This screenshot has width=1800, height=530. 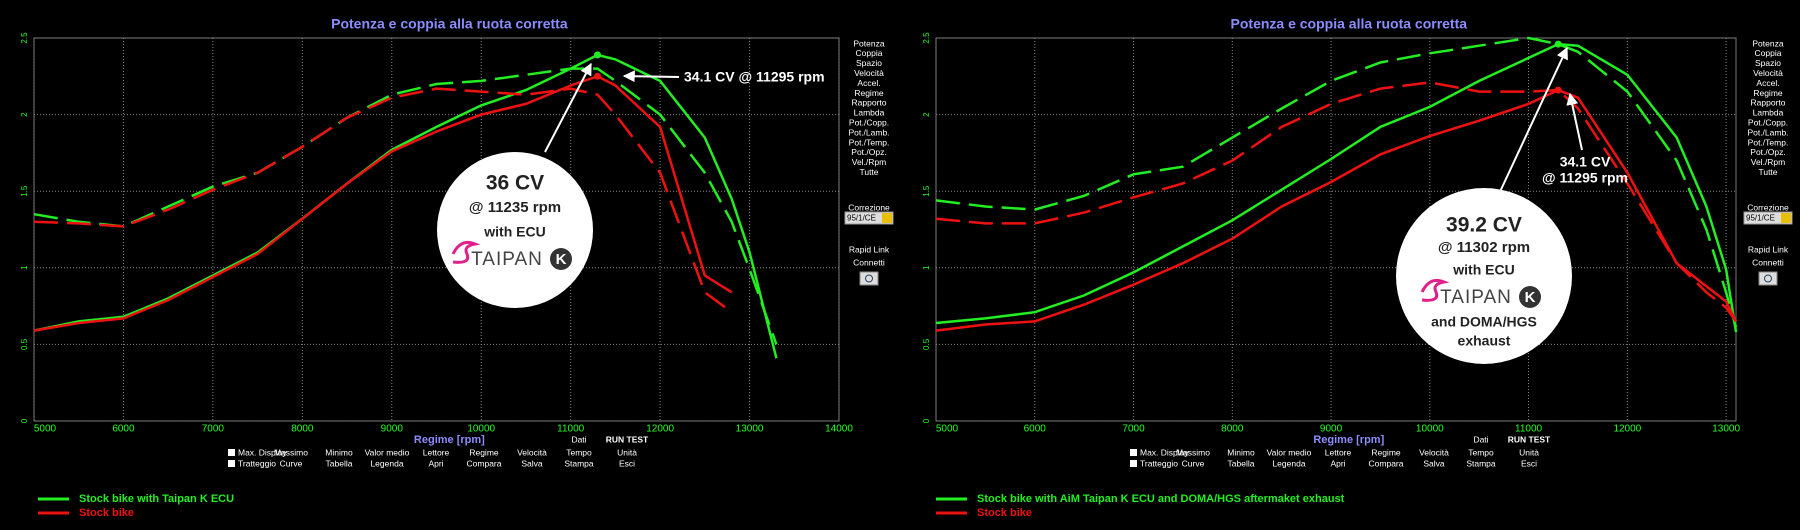 What do you see at coordinates (926, 344) in the screenshot?
I see `y-tick-label: 0.5` at bounding box center [926, 344].